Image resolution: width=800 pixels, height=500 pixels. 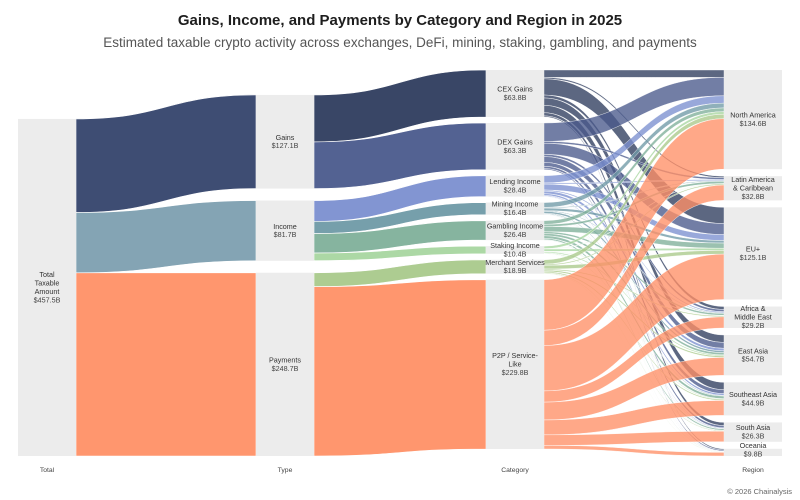 I want to click on node-name-total: Taxable, so click(x=47, y=283).